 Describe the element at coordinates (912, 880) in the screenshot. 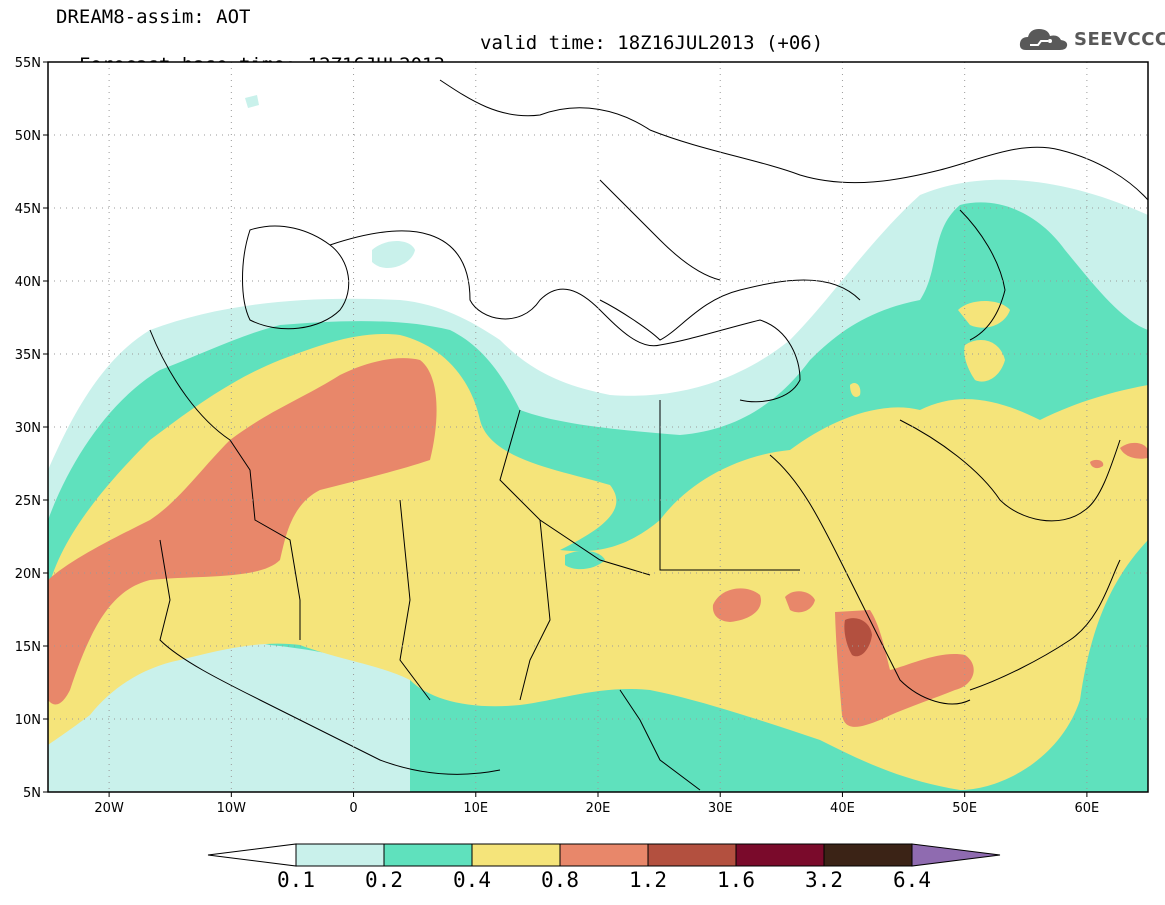

I see `legend-level-label: 6.4` at that location.